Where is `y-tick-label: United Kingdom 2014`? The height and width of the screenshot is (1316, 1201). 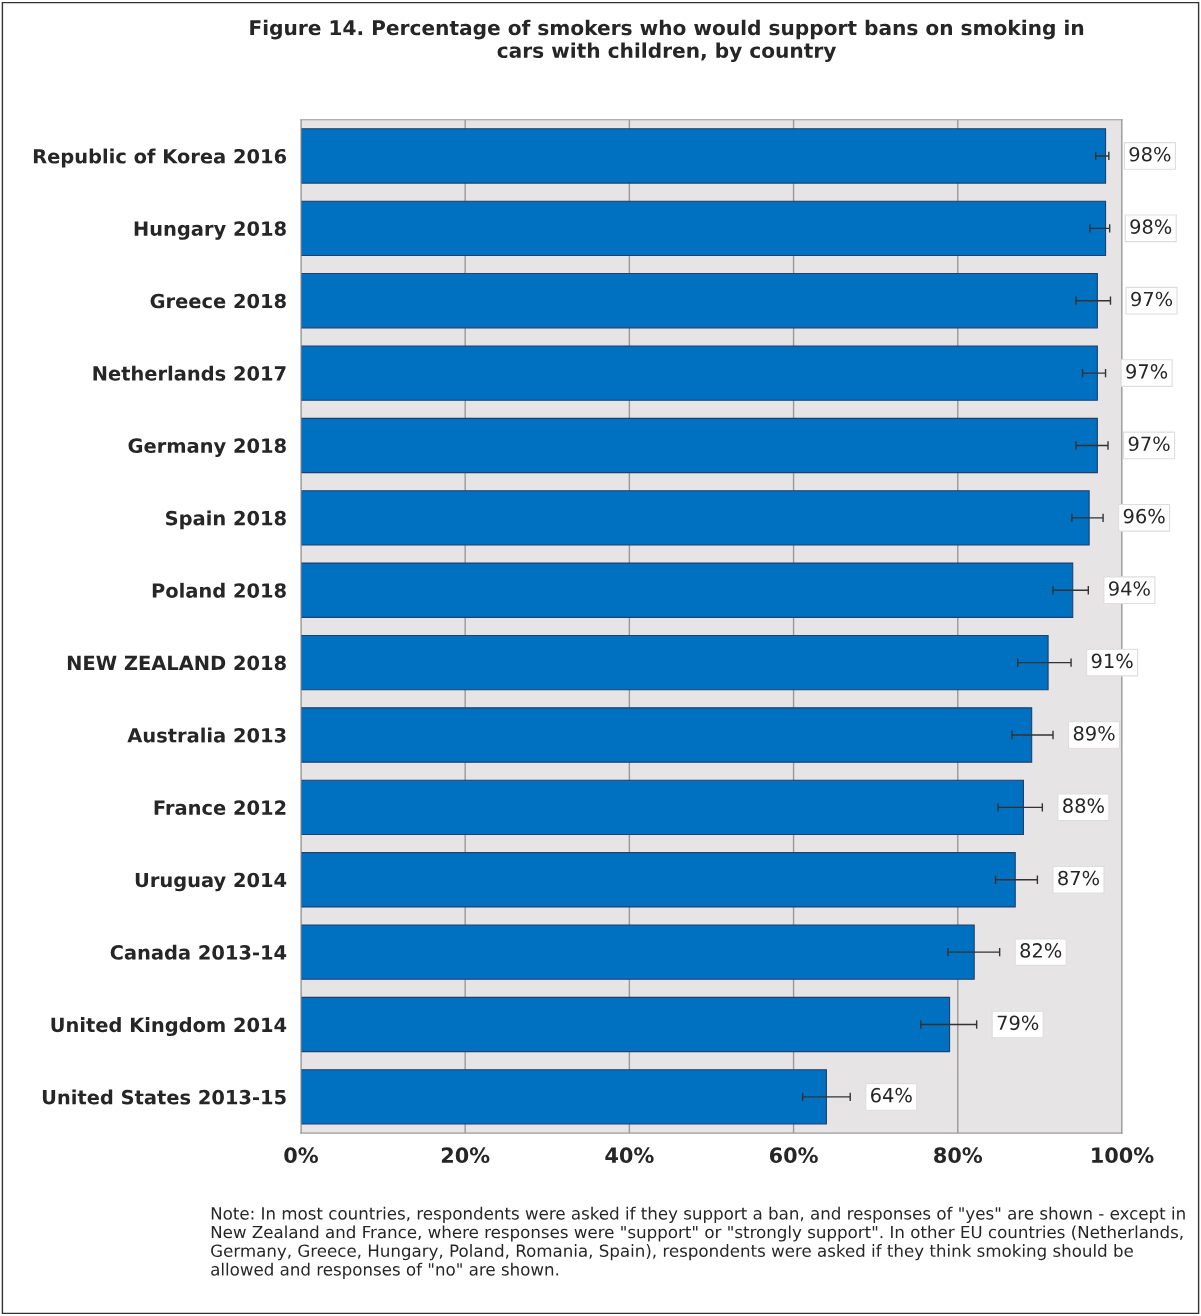 y-tick-label: United Kingdom 2014 is located at coordinates (169, 1027).